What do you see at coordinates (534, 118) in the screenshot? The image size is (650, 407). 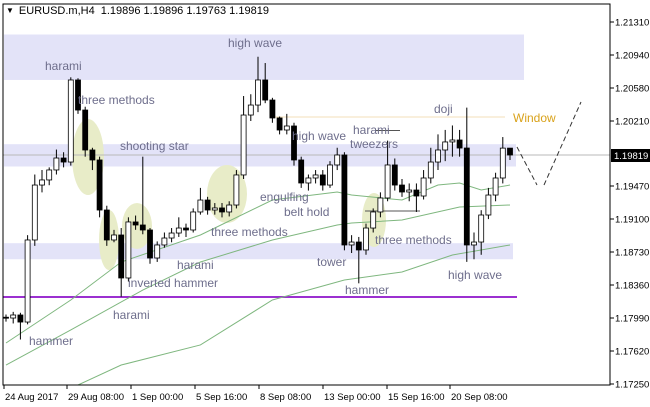 I see `window-label: Window` at bounding box center [534, 118].